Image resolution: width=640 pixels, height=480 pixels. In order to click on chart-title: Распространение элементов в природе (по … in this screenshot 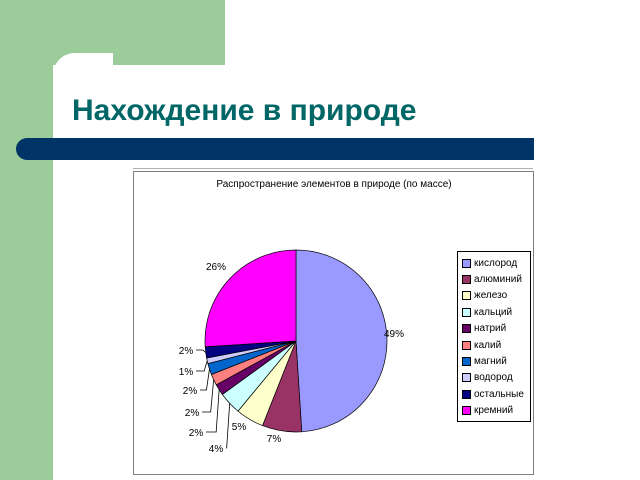, I will do `click(333, 184)`.